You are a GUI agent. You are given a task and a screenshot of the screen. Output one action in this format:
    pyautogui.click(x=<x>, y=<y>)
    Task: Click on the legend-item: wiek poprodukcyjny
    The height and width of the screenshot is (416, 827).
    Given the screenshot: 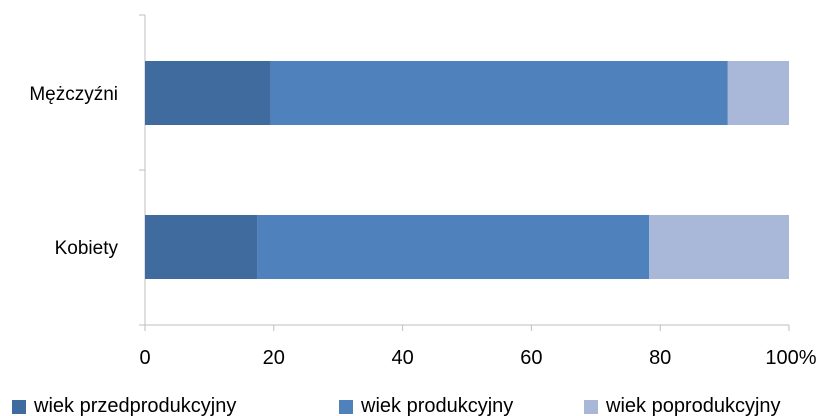 What is the action you would take?
    pyautogui.click(x=682, y=405)
    